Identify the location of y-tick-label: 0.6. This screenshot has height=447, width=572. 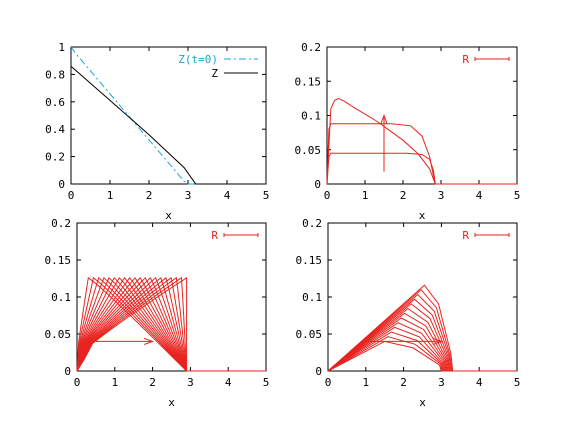
(55, 102).